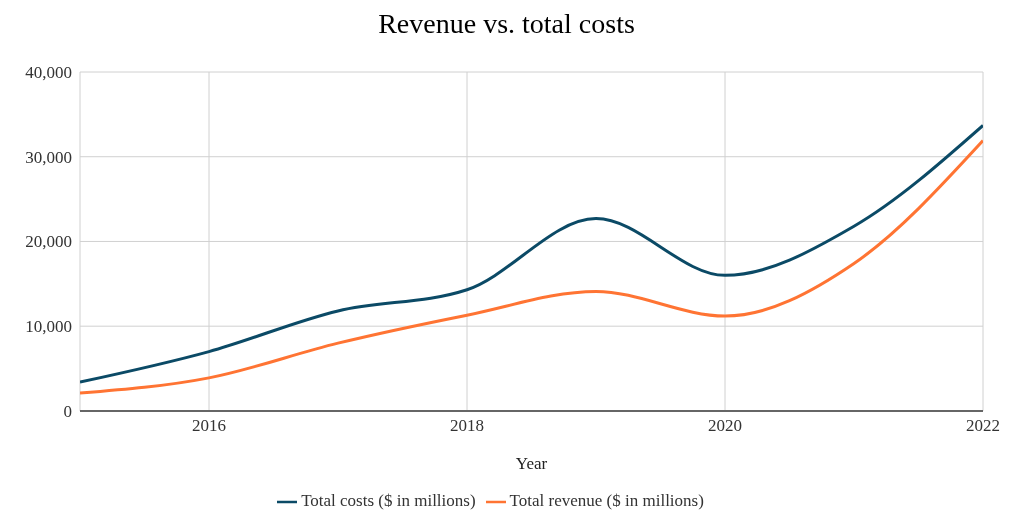 This screenshot has width=1013, height=529. What do you see at coordinates (67, 411) in the screenshot?
I see `y-tick-label: 0` at bounding box center [67, 411].